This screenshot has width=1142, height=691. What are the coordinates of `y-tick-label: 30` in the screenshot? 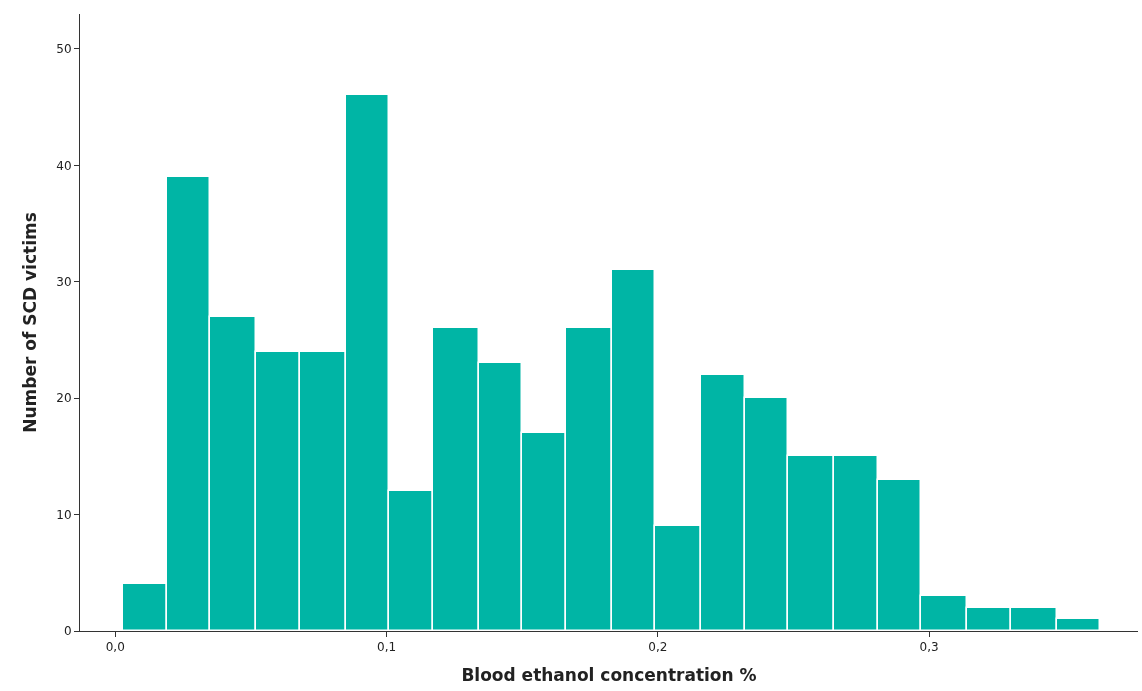 It's located at (64, 281).